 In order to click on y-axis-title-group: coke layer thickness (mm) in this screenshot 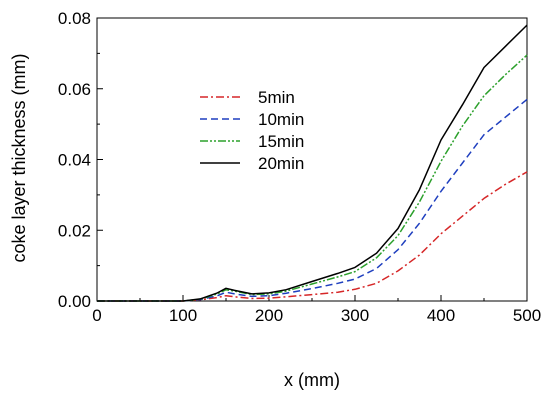, I will do `click(19, 157)`.